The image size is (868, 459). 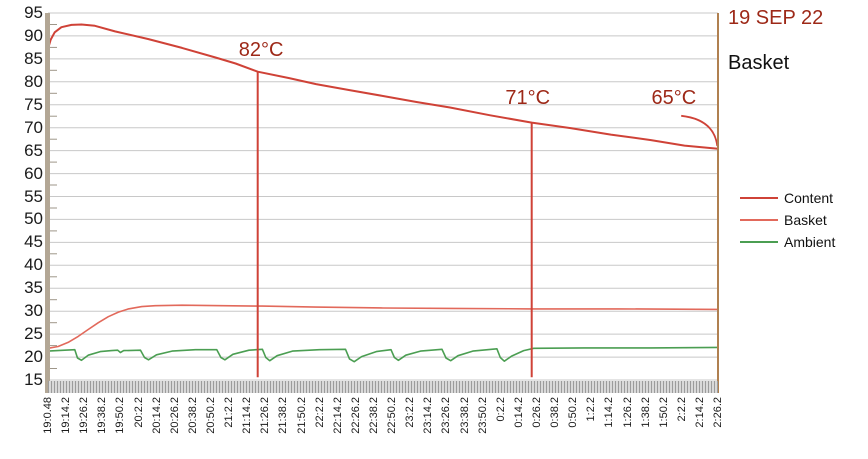 I want to click on x-tick-label: 23:2.2, so click(x=410, y=412).